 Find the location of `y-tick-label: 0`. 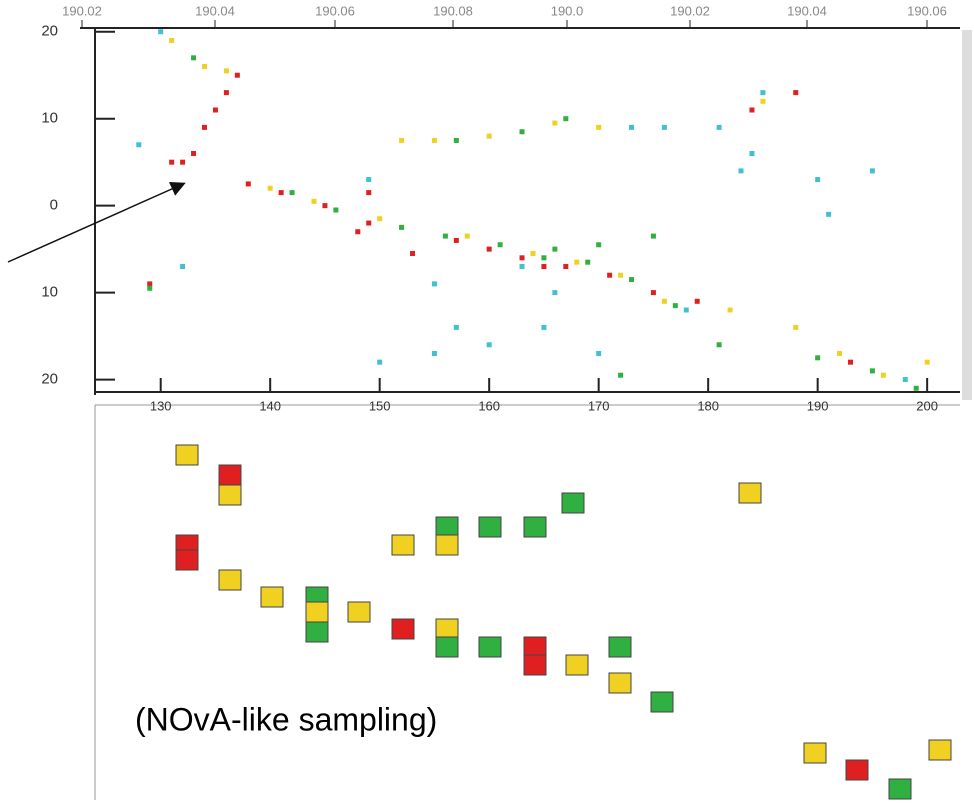

y-tick-label: 0 is located at coordinates (54, 205).